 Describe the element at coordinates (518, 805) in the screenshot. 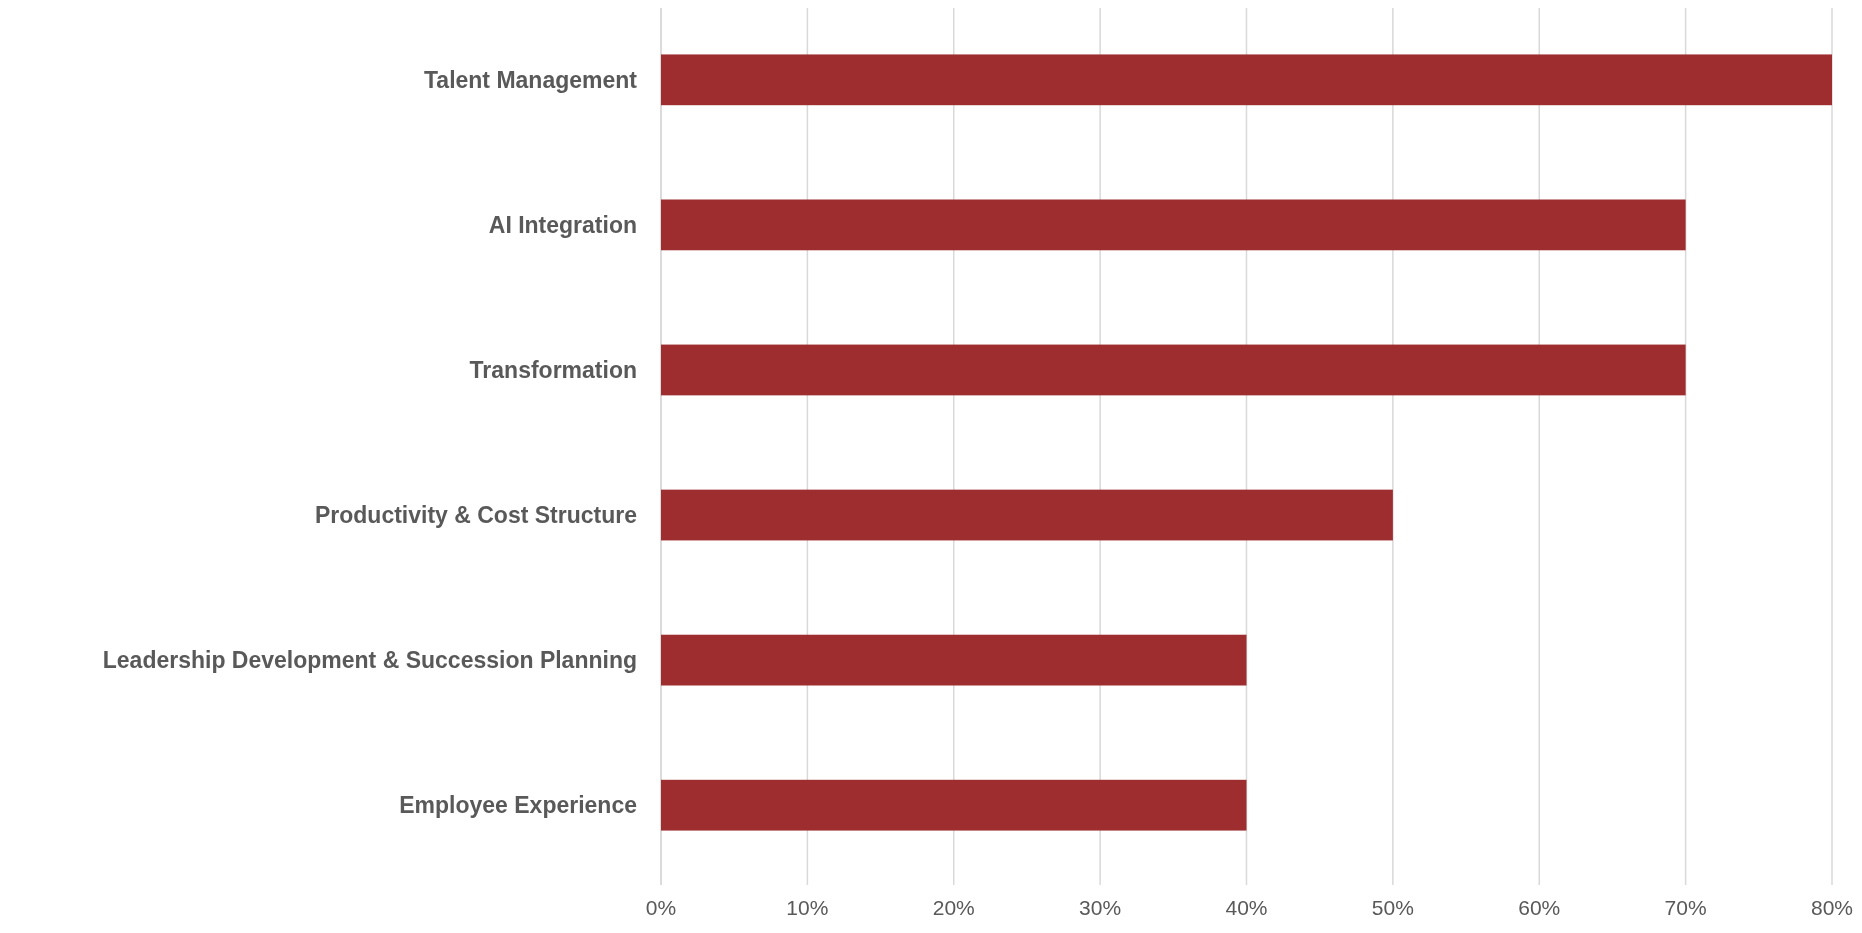

I see `y-tick-label: Employee Experience` at that location.